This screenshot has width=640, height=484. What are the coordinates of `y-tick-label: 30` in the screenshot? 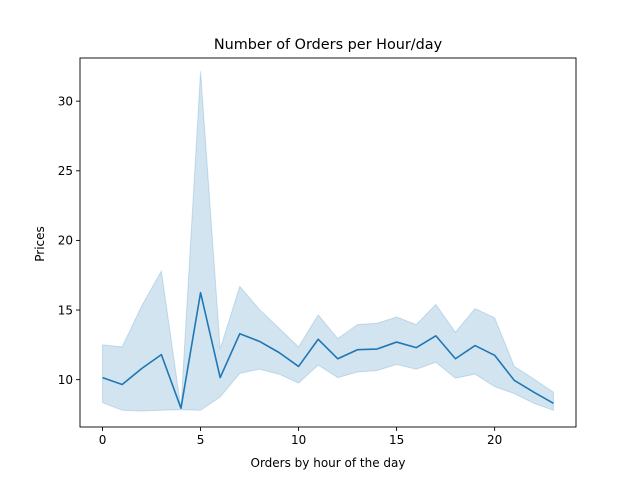 It's located at (65, 101).